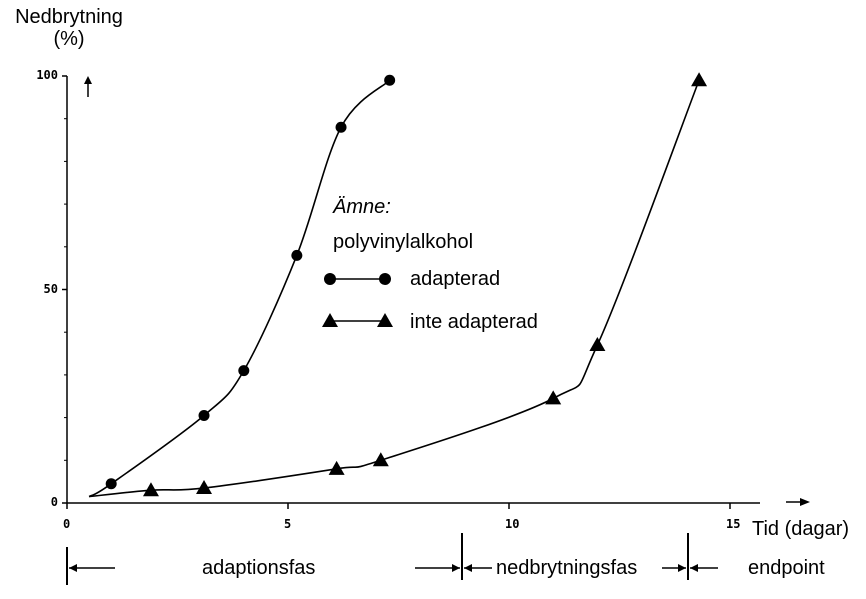 Image resolution: width=866 pixels, height=599 pixels. I want to click on x-tick-label: 10, so click(512, 524).